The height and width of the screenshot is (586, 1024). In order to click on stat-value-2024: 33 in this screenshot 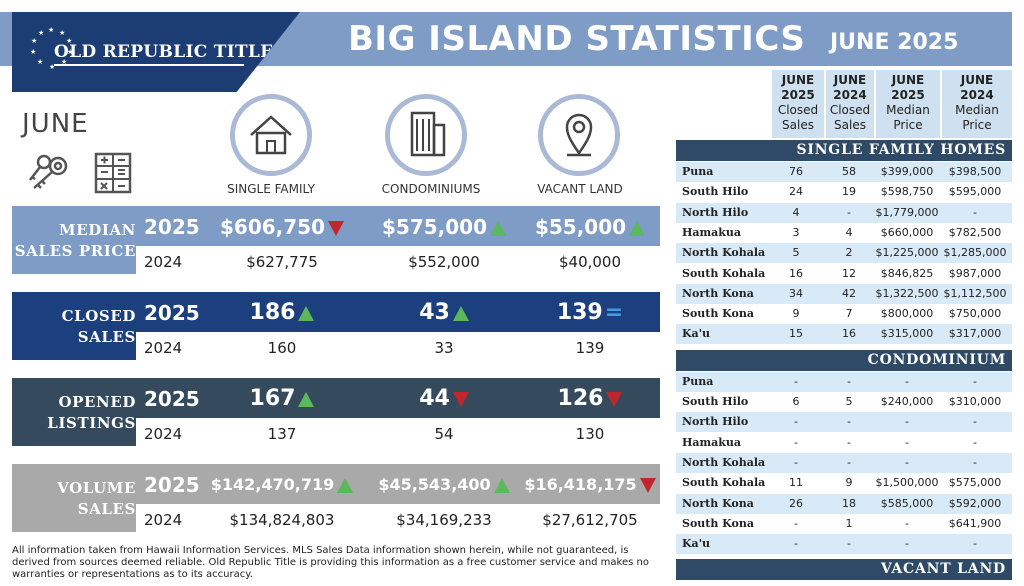, I will do `click(444, 348)`.